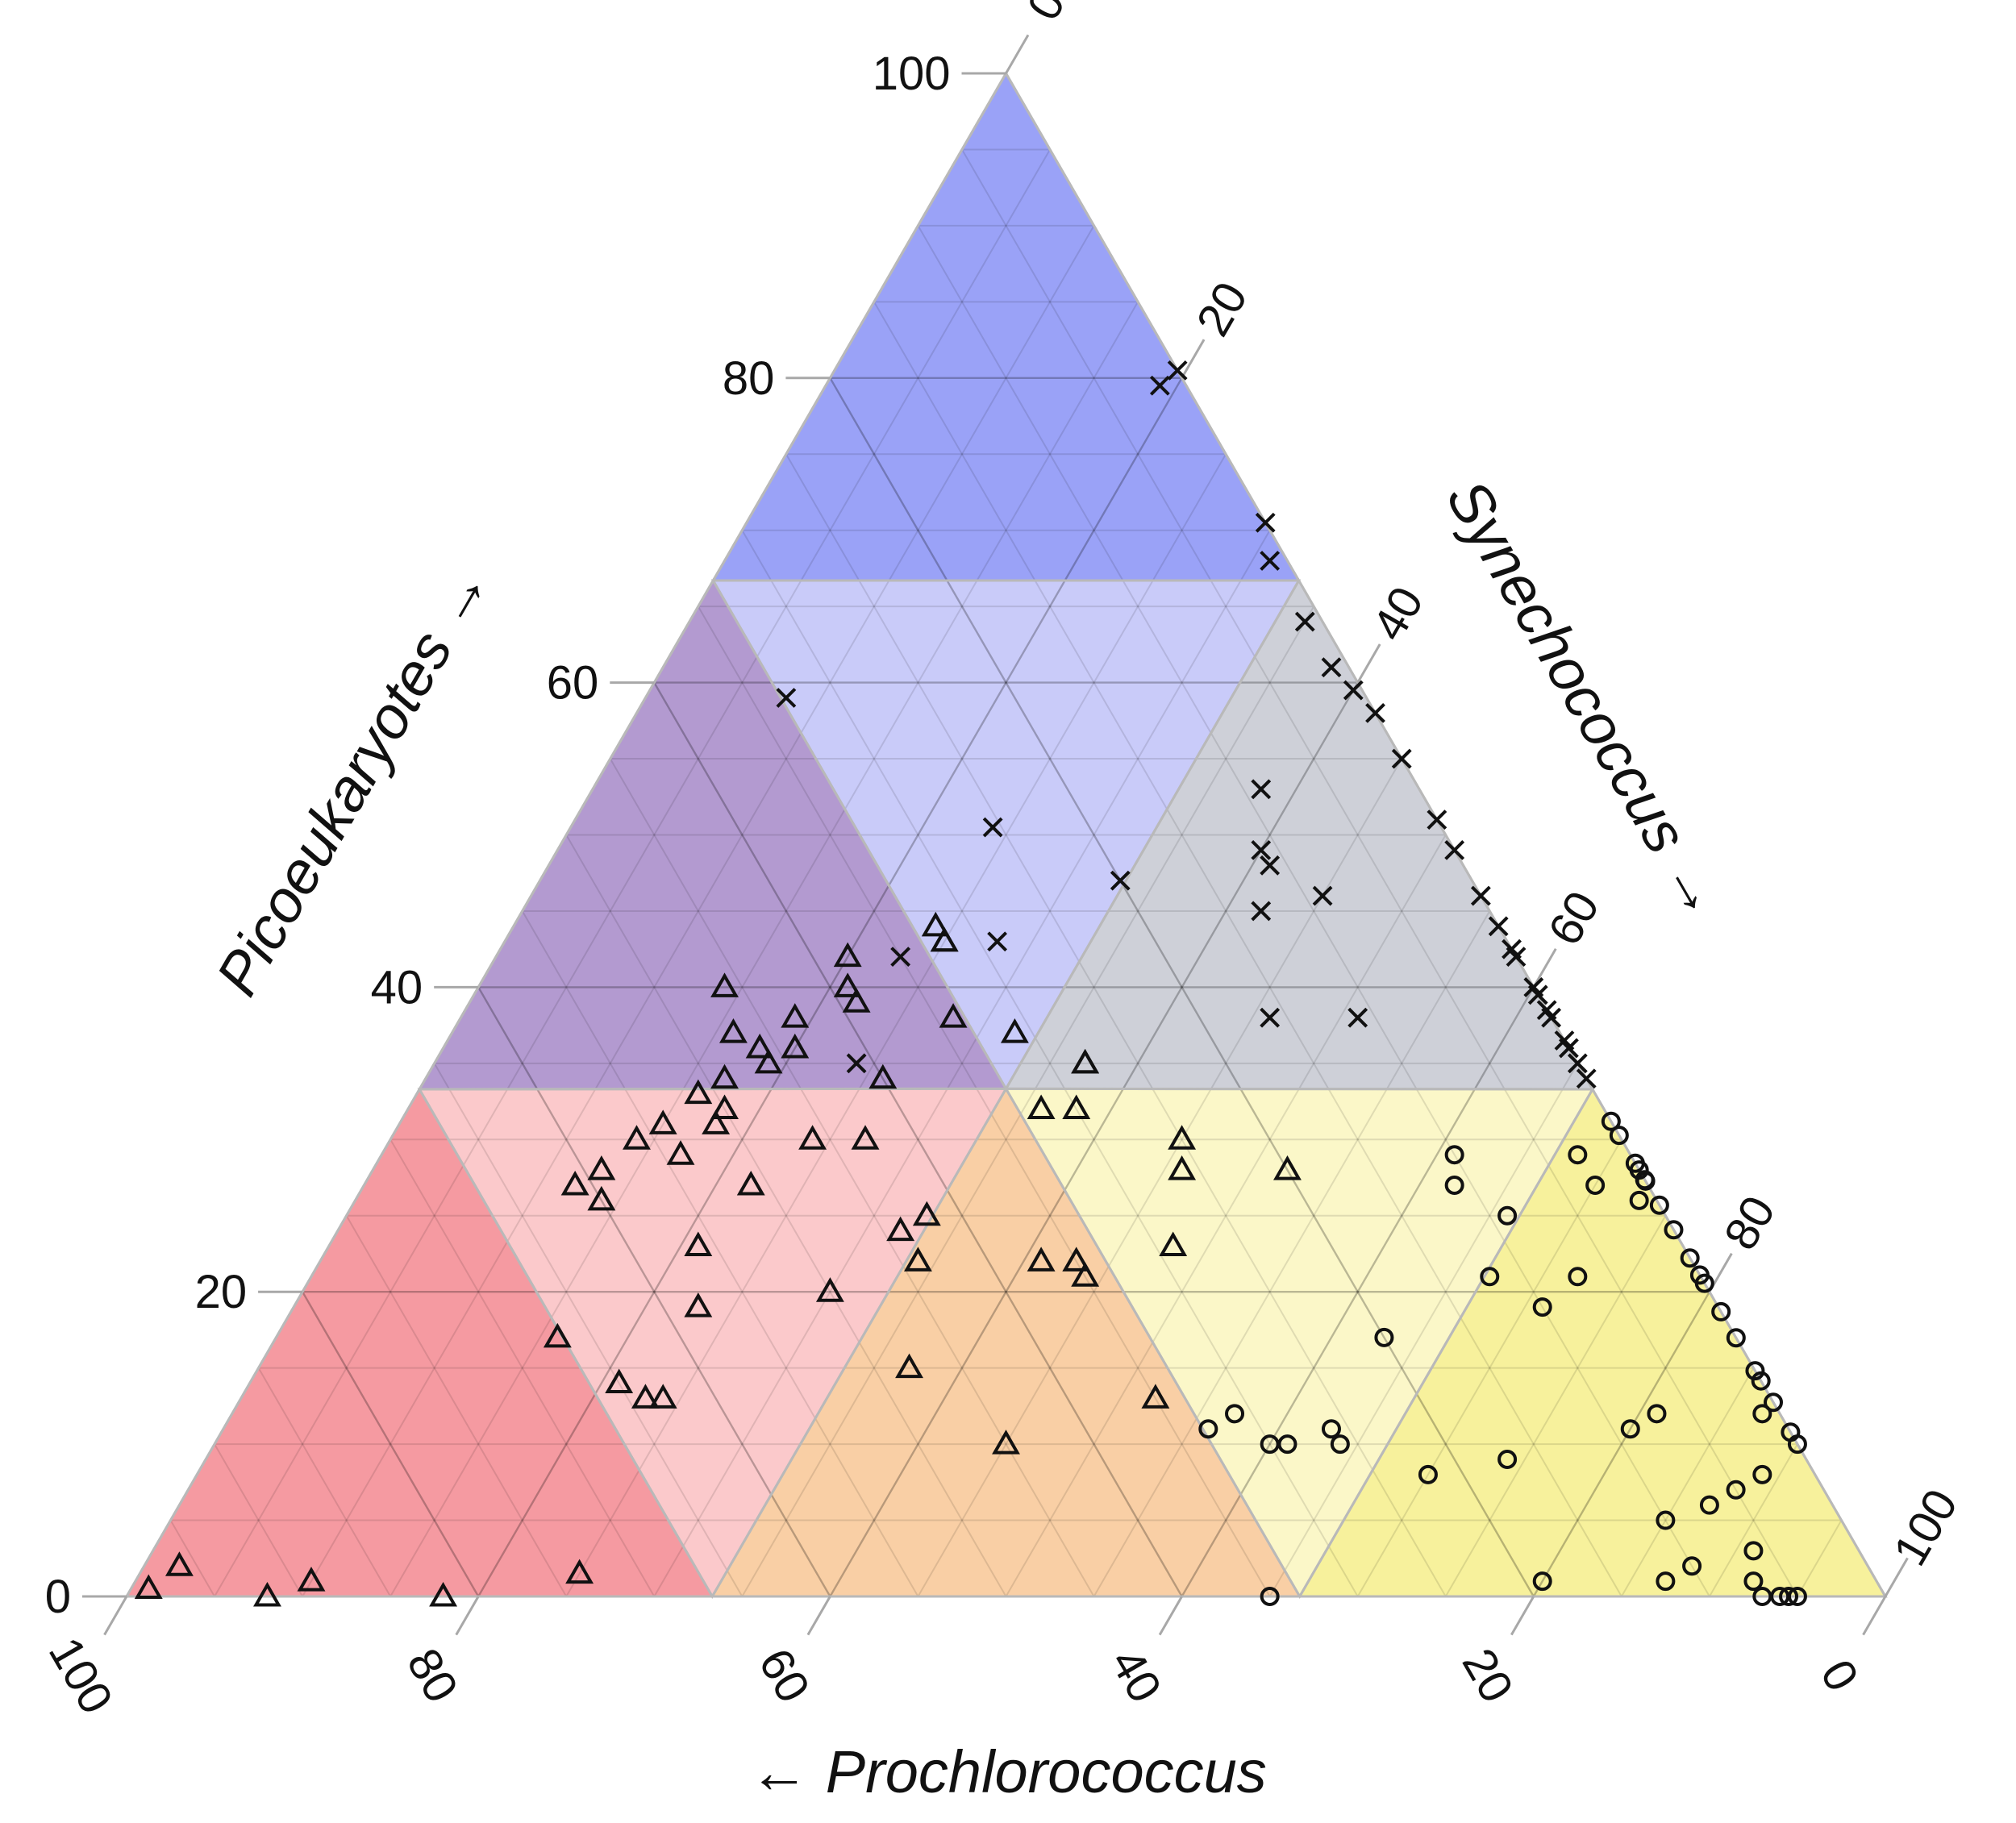 This screenshot has height=1823, width=2016. Describe the element at coordinates (1896, 1577) in the screenshot. I see `right-tick` at that location.